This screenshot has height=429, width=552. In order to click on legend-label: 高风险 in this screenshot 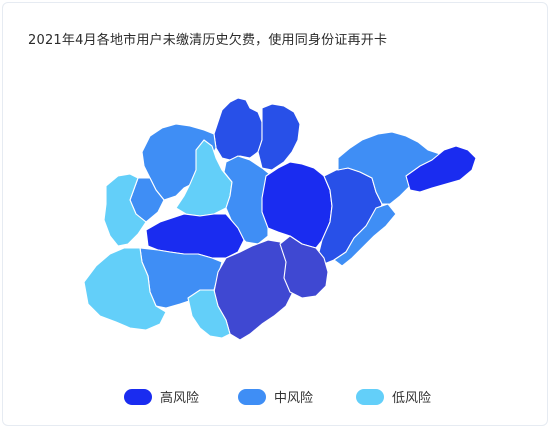, I will do `click(180, 398)`.